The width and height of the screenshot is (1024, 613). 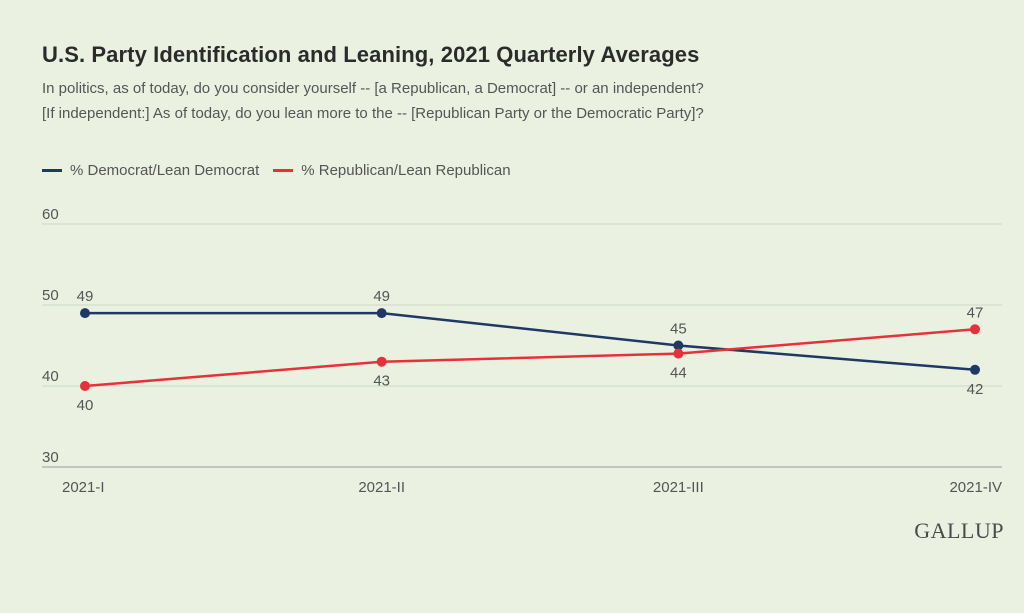 I want to click on data-label-0-0: 49, so click(x=85, y=296).